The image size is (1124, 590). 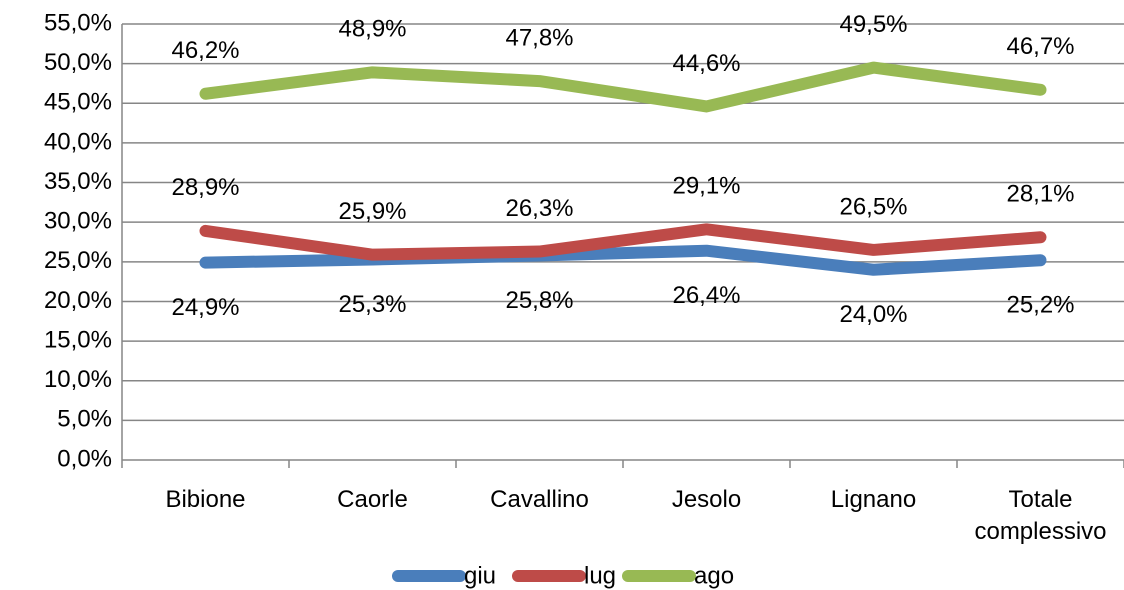 What do you see at coordinates (1040, 194) in the screenshot?
I see `data-label: 28,1%` at bounding box center [1040, 194].